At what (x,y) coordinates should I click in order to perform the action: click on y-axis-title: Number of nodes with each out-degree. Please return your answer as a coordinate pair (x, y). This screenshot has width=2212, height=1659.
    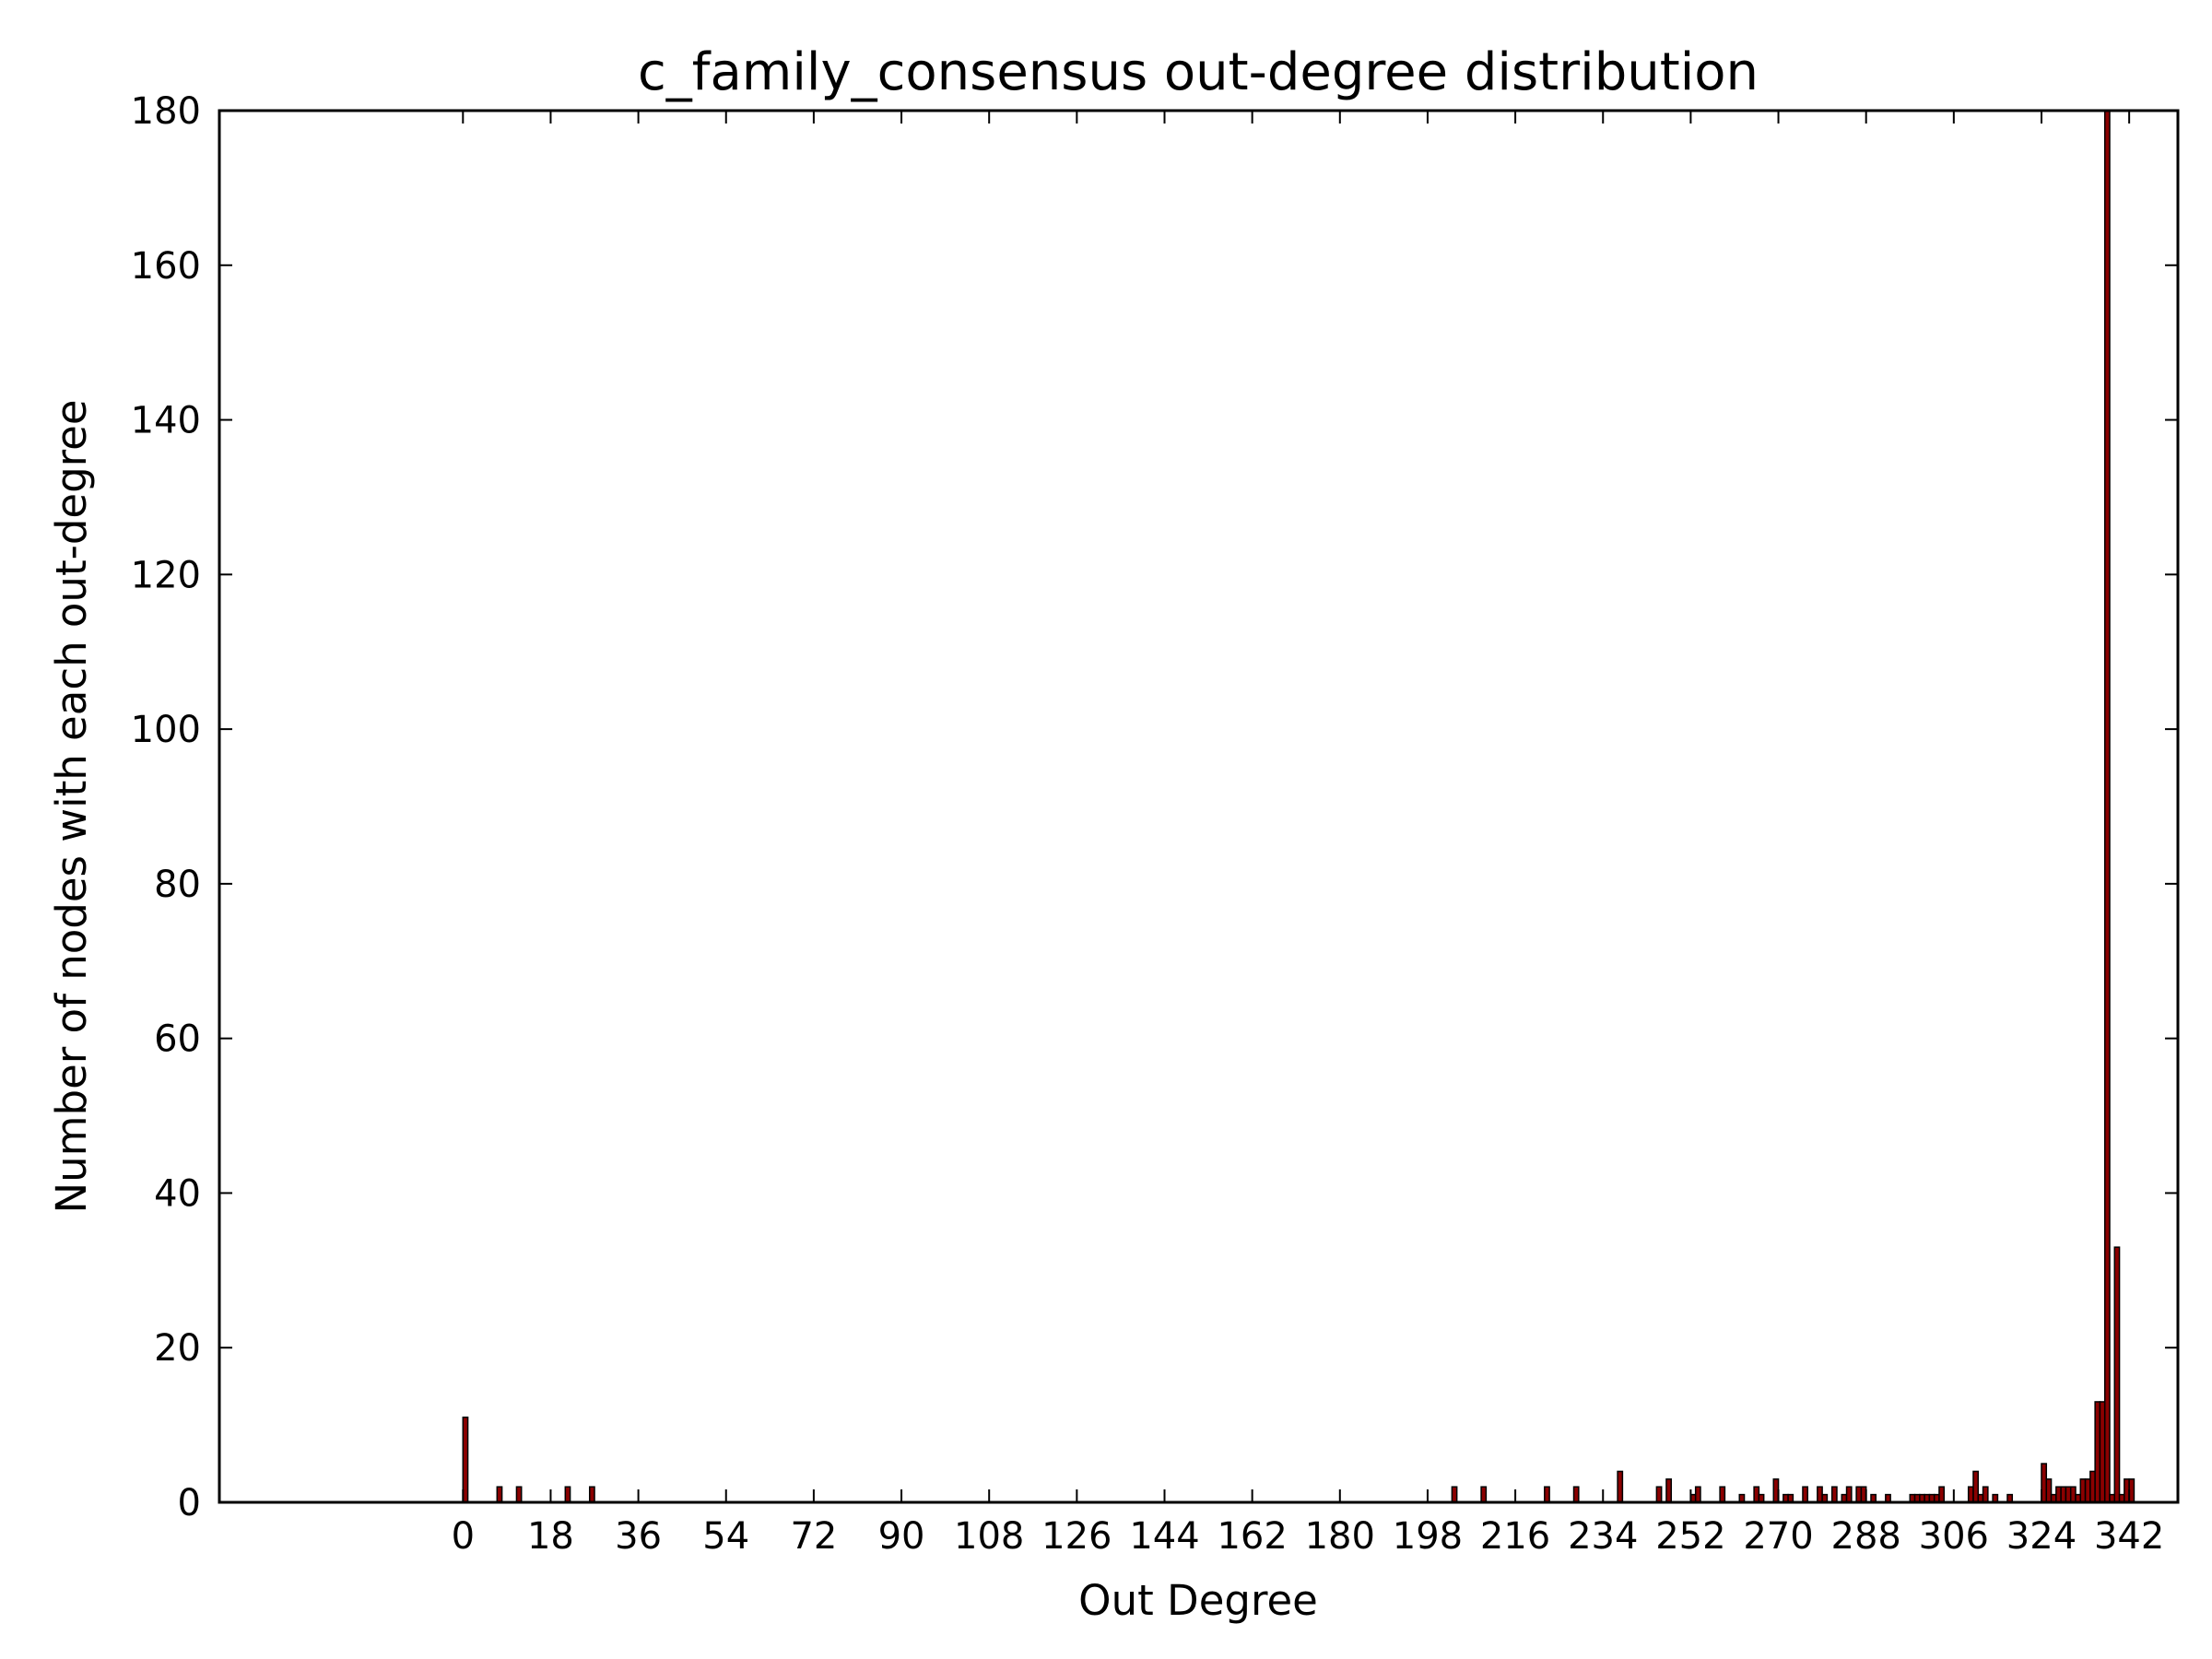
    Looking at the image, I should click on (71, 806).